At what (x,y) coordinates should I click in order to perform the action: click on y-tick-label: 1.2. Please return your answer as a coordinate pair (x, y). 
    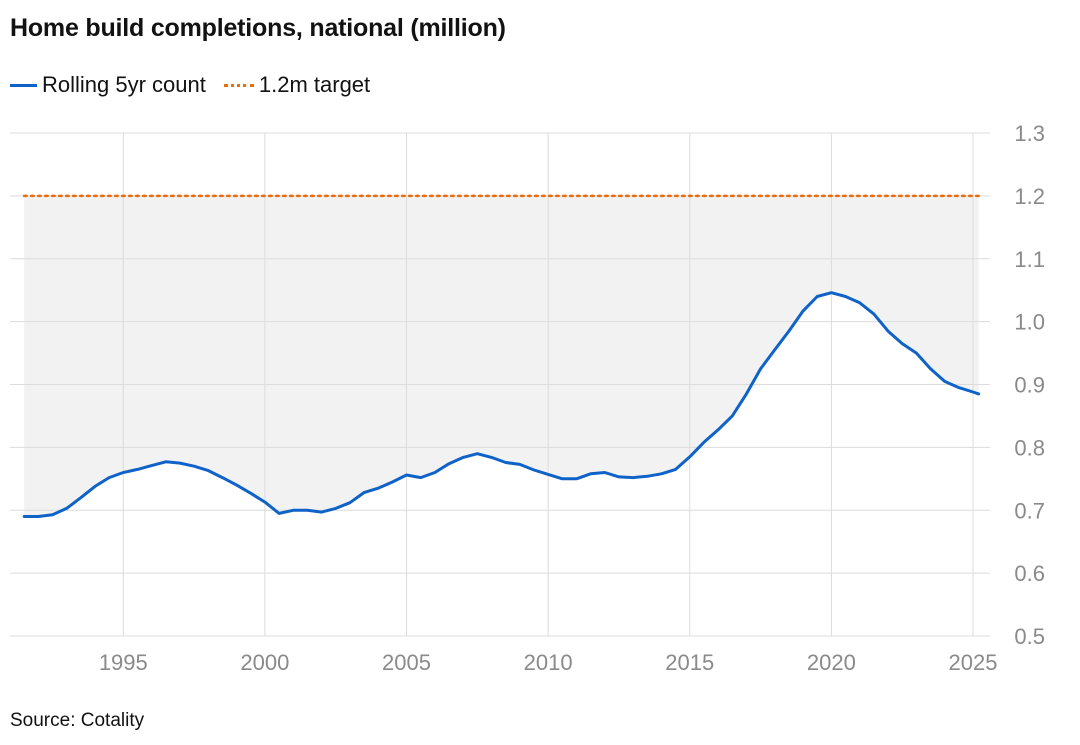
    Looking at the image, I should click on (1029, 196).